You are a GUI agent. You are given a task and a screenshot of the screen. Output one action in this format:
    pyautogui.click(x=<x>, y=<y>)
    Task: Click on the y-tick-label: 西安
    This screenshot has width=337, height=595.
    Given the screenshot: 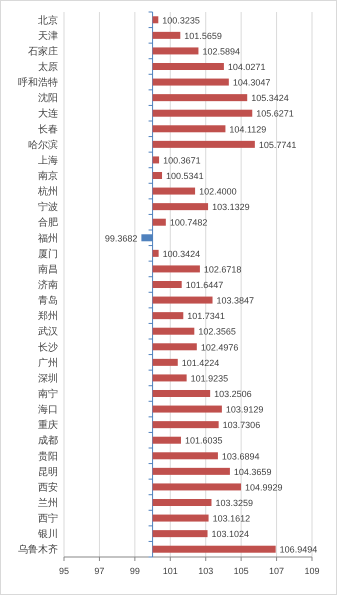 What is the action you would take?
    pyautogui.click(x=48, y=487)
    